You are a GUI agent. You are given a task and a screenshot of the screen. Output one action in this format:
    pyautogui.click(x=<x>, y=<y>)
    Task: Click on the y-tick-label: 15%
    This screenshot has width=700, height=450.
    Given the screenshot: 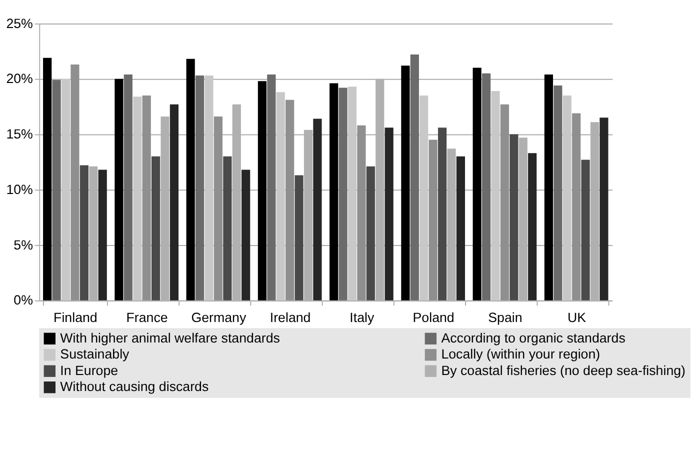 What is the action you would take?
    pyautogui.click(x=20, y=134)
    